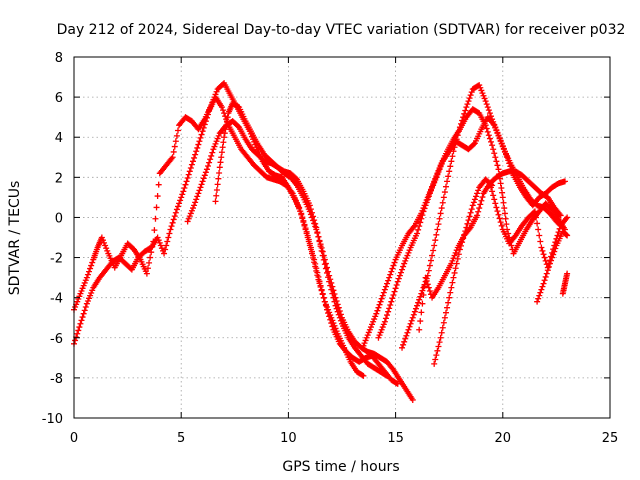 The height and width of the screenshot is (480, 640). What do you see at coordinates (59, 178) in the screenshot?
I see `y-tick-label: 2` at bounding box center [59, 178].